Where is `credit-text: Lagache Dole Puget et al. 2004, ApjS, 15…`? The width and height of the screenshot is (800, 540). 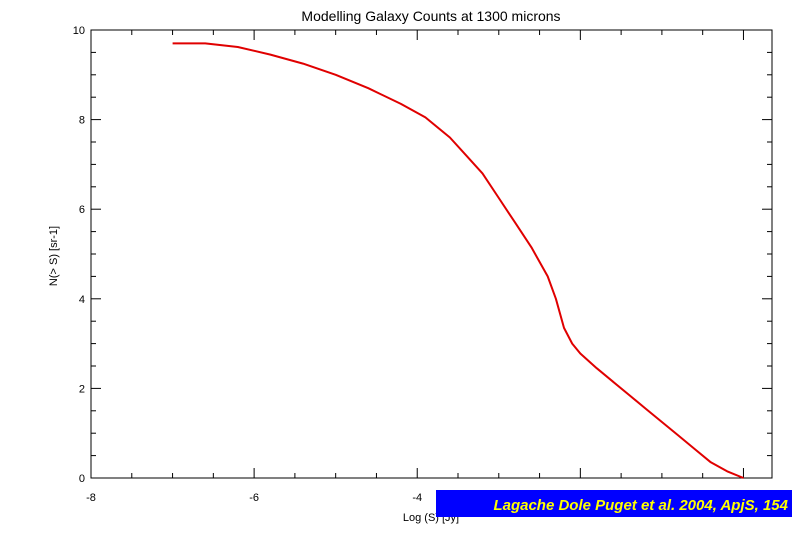
credit-text: Lagache Dole Puget et al. 2004, ApjS, 15… is located at coordinates (640, 505).